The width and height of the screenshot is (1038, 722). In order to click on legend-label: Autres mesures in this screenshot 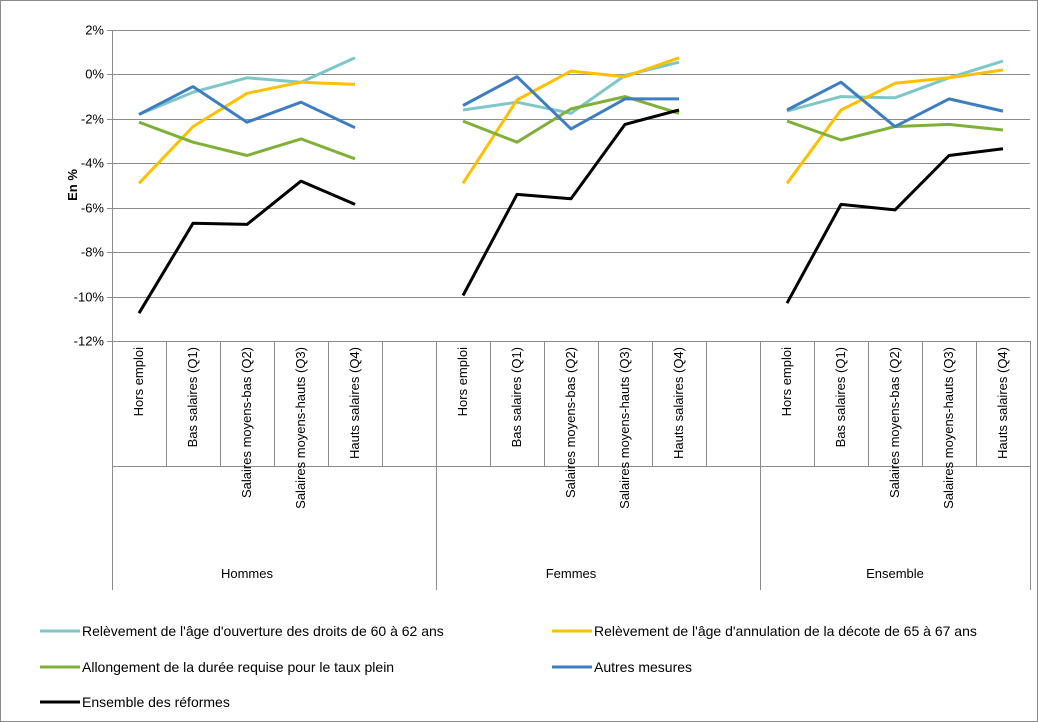, I will do `click(643, 667)`.